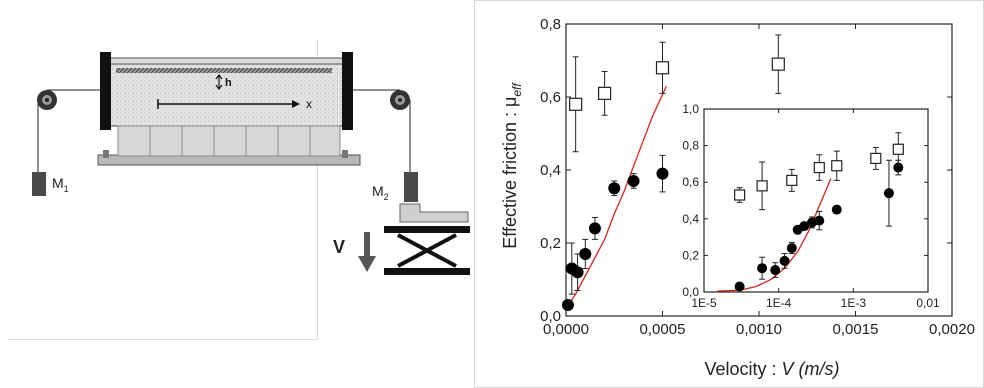 The height and width of the screenshot is (388, 984). What do you see at coordinates (811, 206) in the screenshot?
I see `inset-plot: 1E-5 1E-4 1E-3 0,01 0,0 0,2 0,4 0,6 0,8 1,0` at bounding box center [811, 206].